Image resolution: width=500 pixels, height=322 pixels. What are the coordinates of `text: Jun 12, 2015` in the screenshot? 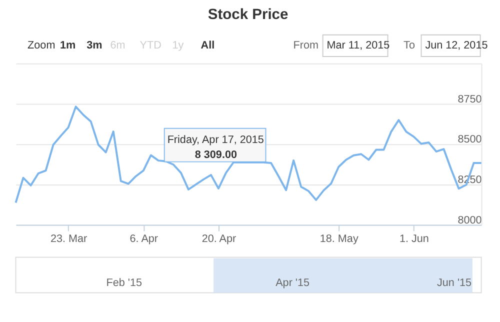 It's located at (456, 46).